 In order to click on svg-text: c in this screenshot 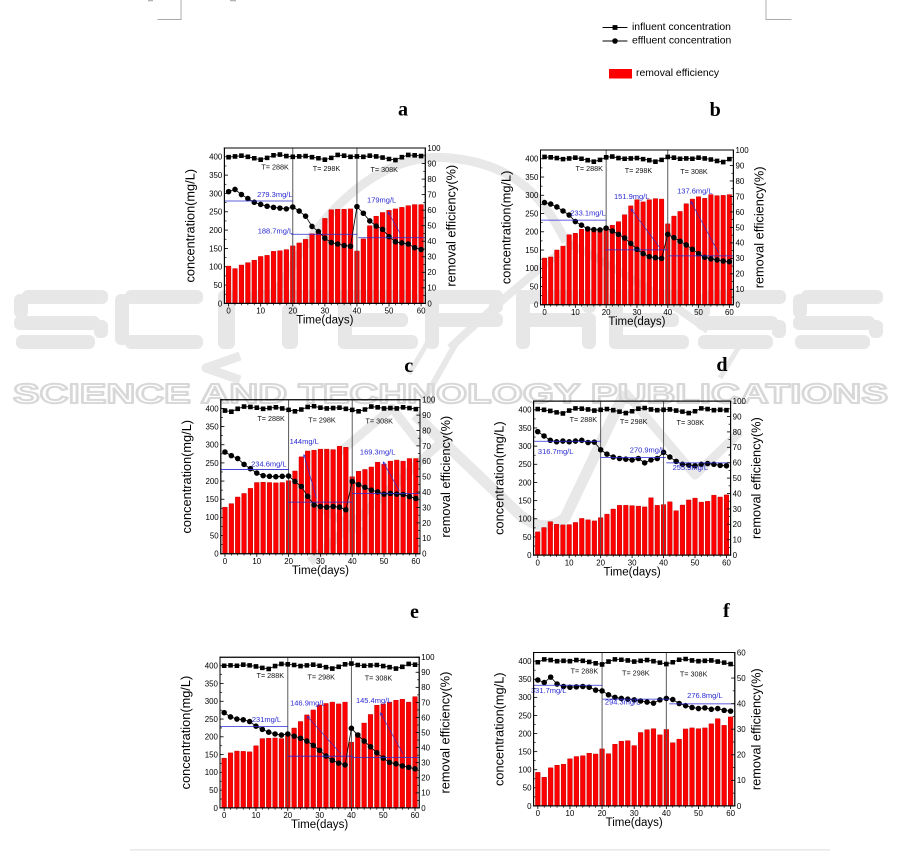, I will do `click(408, 366)`.